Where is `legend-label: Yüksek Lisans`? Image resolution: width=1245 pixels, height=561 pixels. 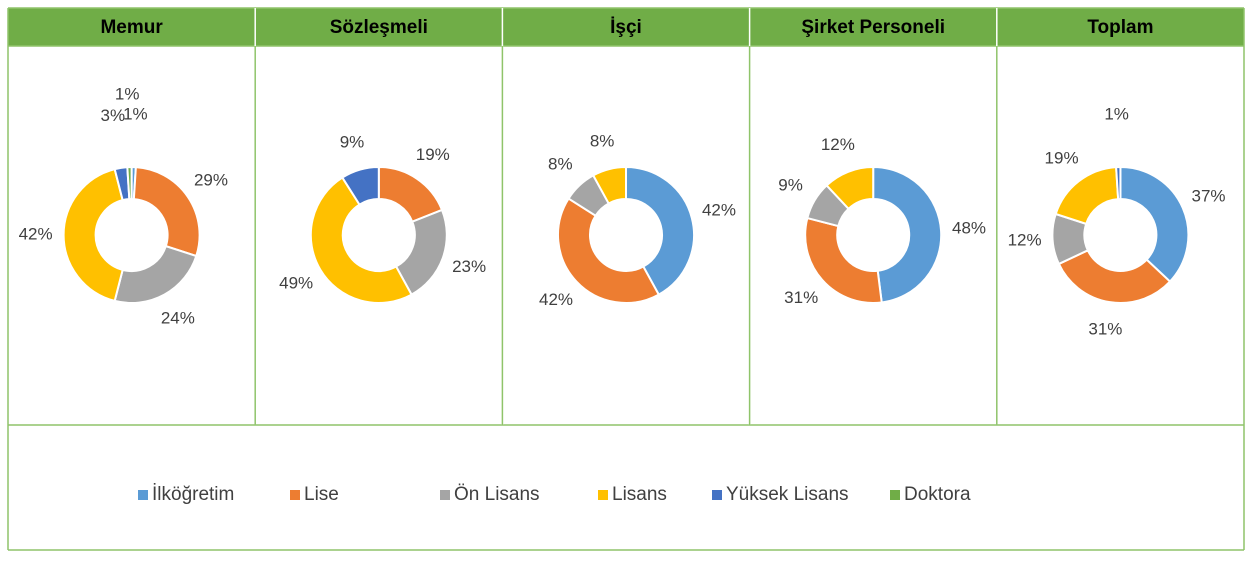 legend-label: Yüksek Lisans is located at coordinates (787, 494).